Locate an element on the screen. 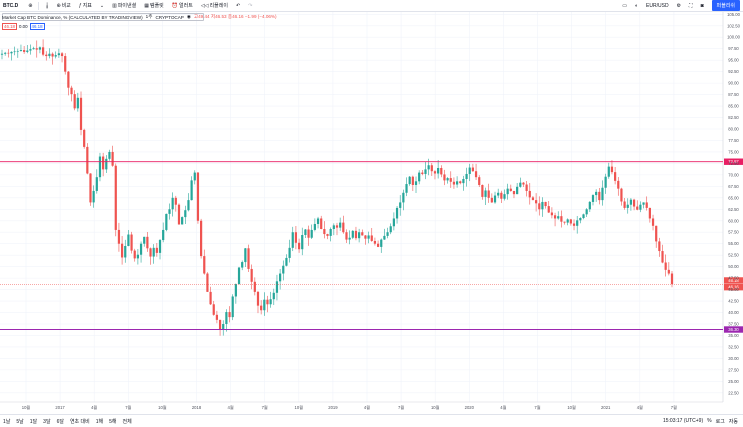 This screenshot has height=427, width=743. y-tick-label: 50.00 is located at coordinates (733, 266).